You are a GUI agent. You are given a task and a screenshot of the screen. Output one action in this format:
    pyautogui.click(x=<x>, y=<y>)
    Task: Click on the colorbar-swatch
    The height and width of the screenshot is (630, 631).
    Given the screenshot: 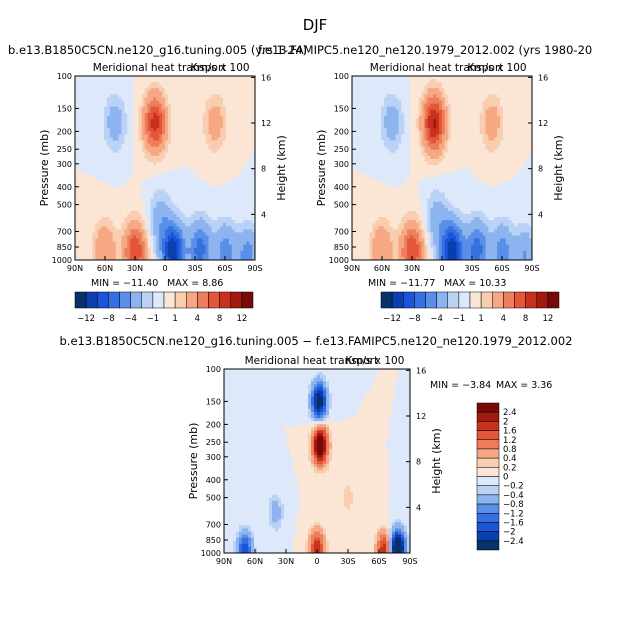 What is the action you would take?
    pyautogui.click(x=180, y=300)
    